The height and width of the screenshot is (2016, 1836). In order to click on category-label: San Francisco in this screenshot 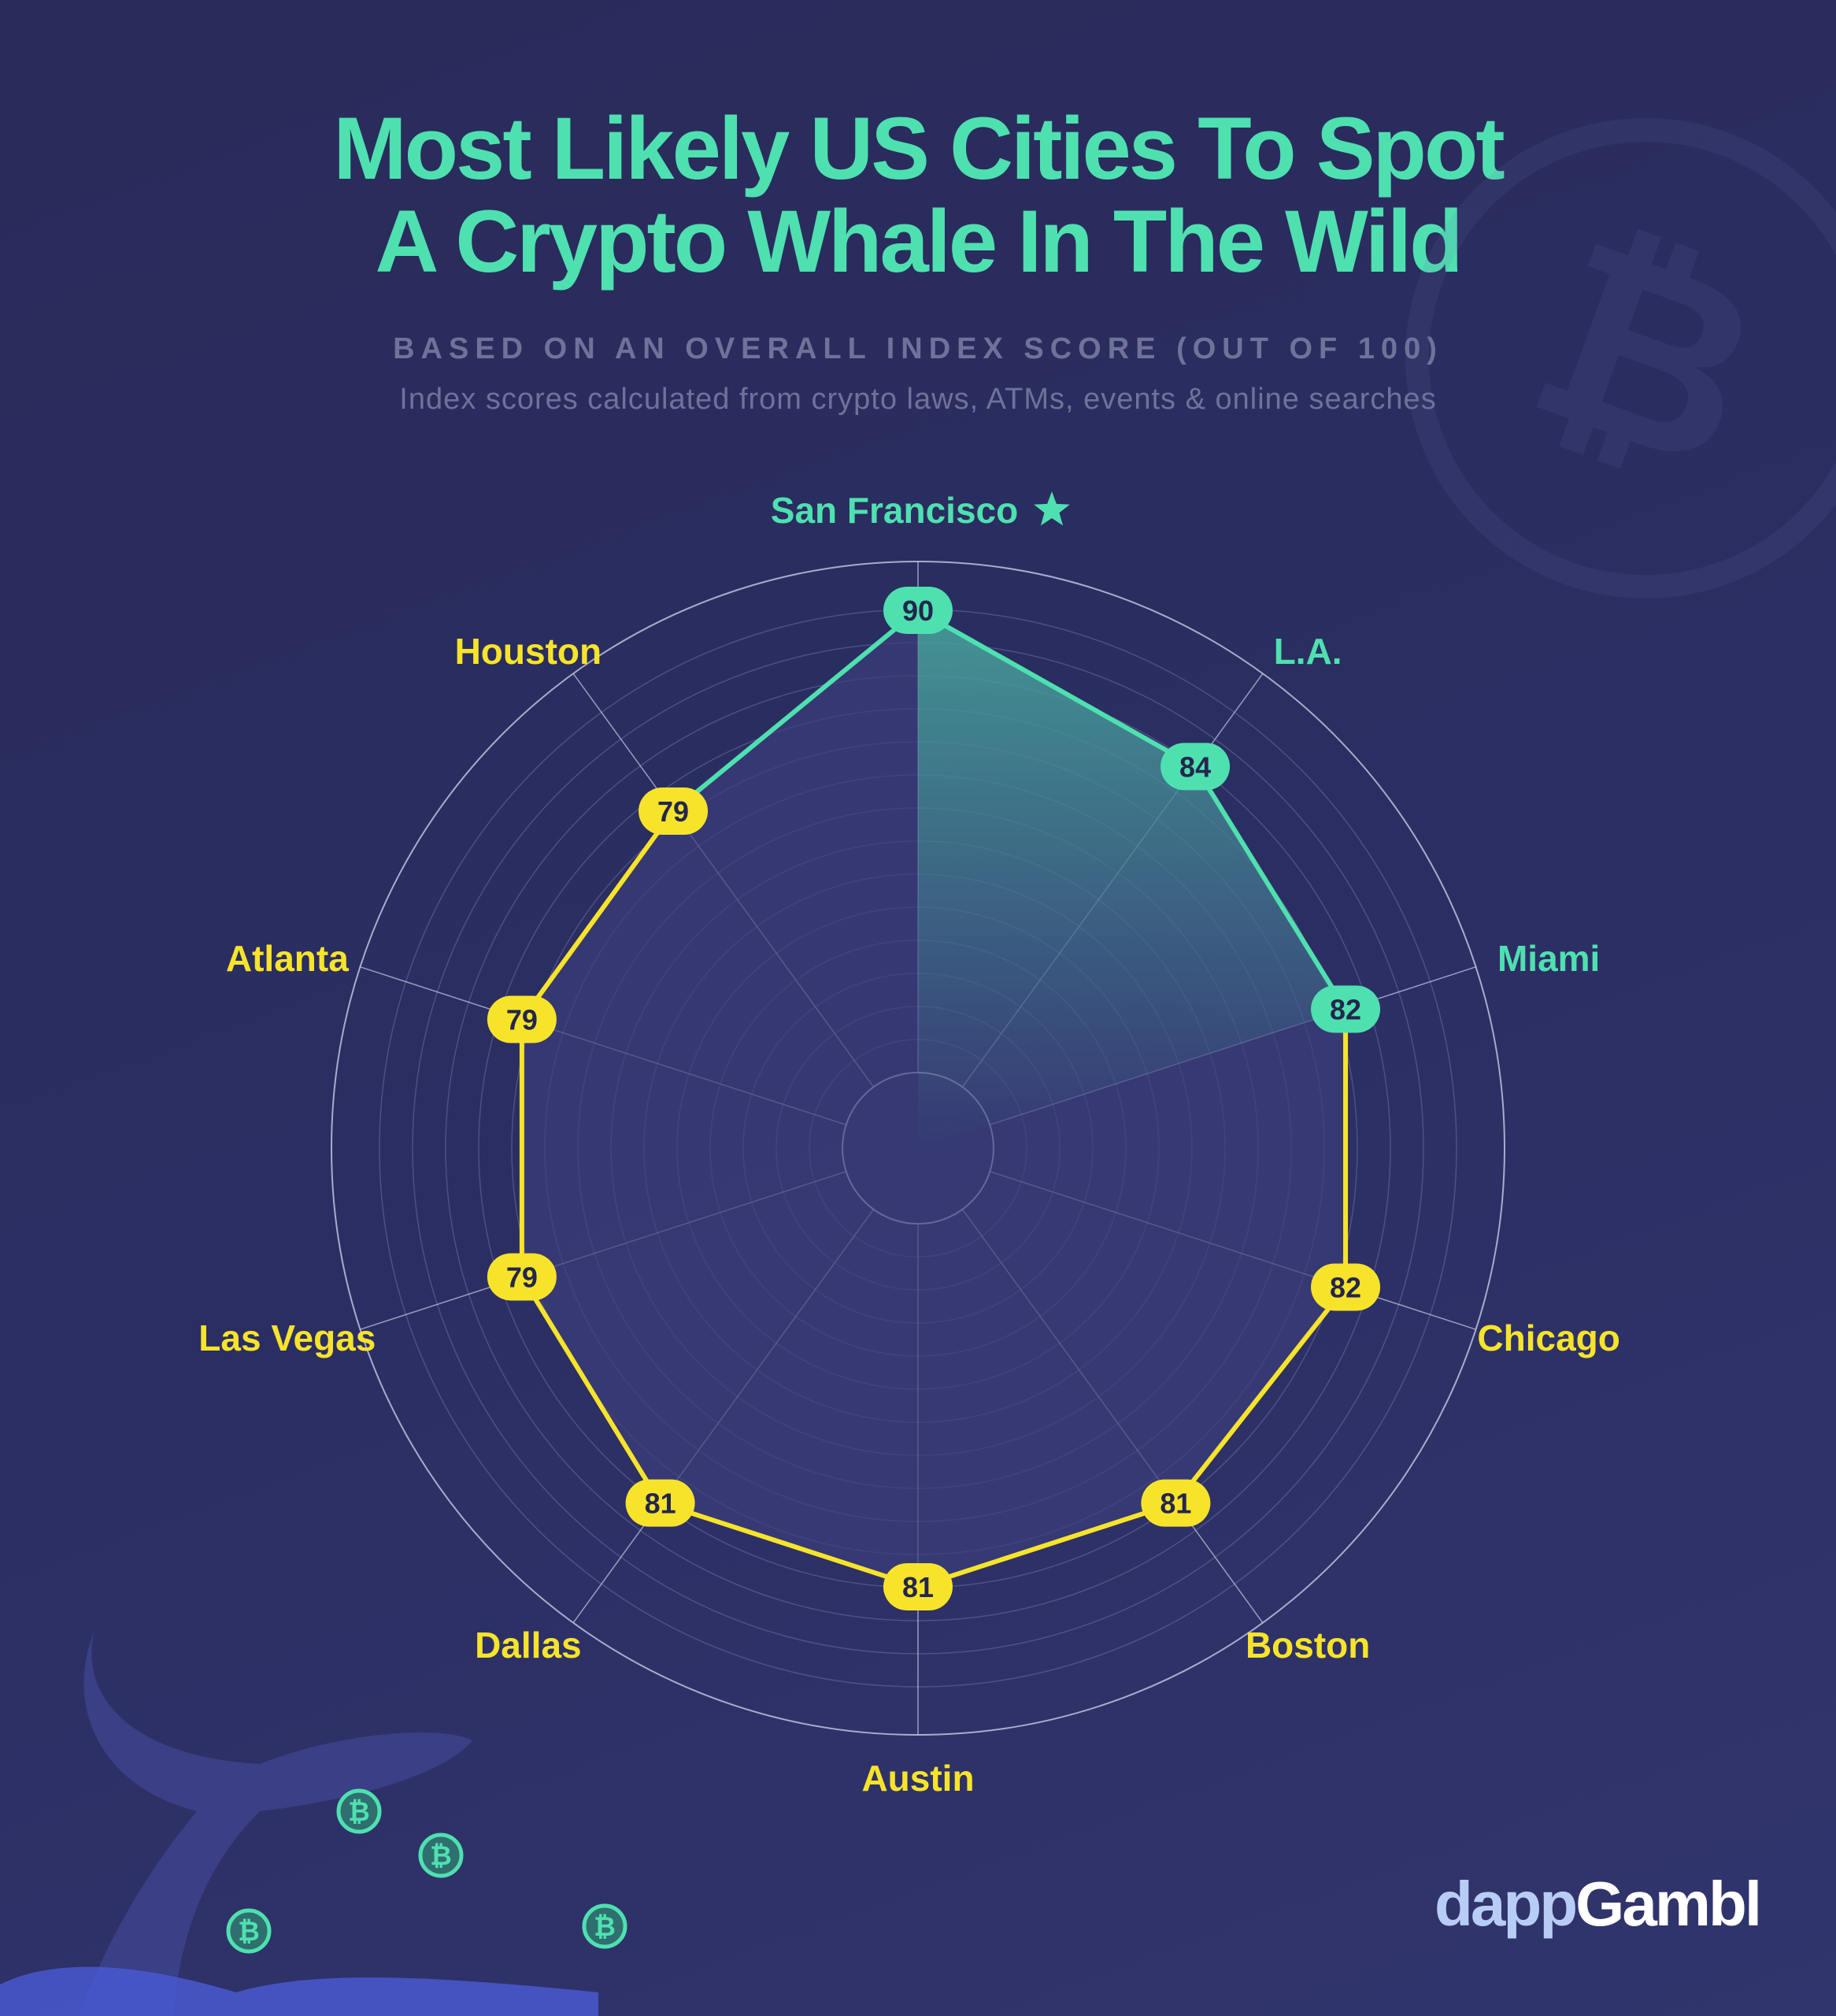, I will do `click(894, 510)`.